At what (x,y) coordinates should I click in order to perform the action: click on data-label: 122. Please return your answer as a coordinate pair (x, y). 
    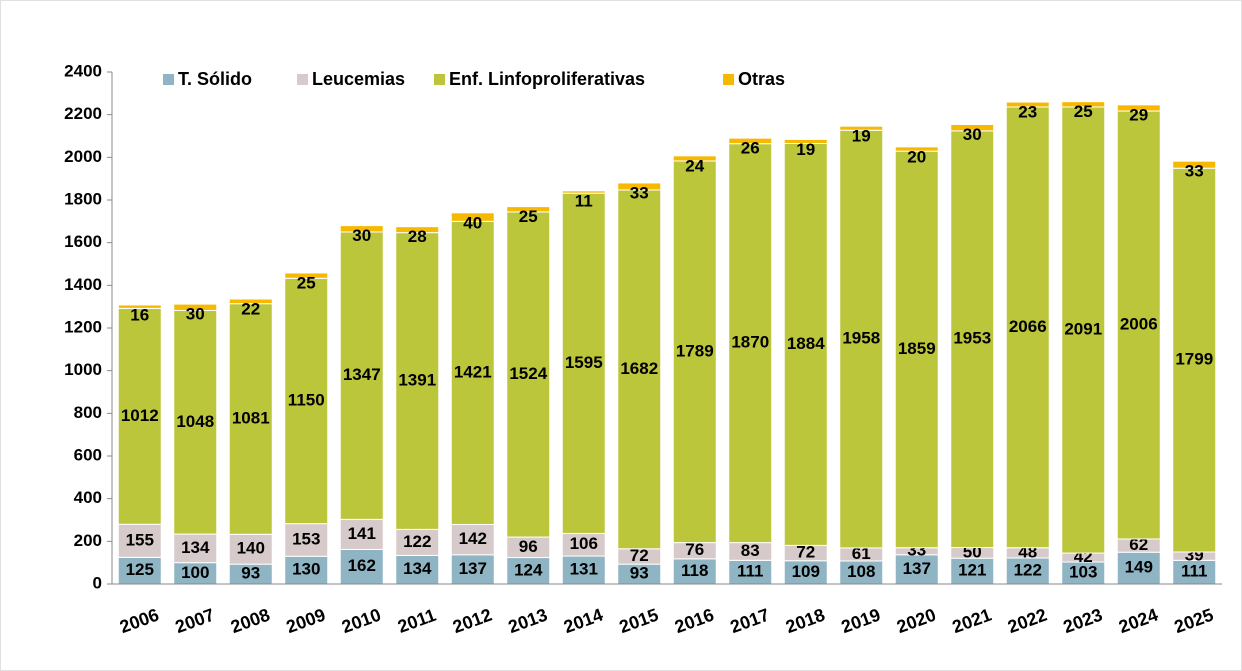
    Looking at the image, I should click on (417, 541).